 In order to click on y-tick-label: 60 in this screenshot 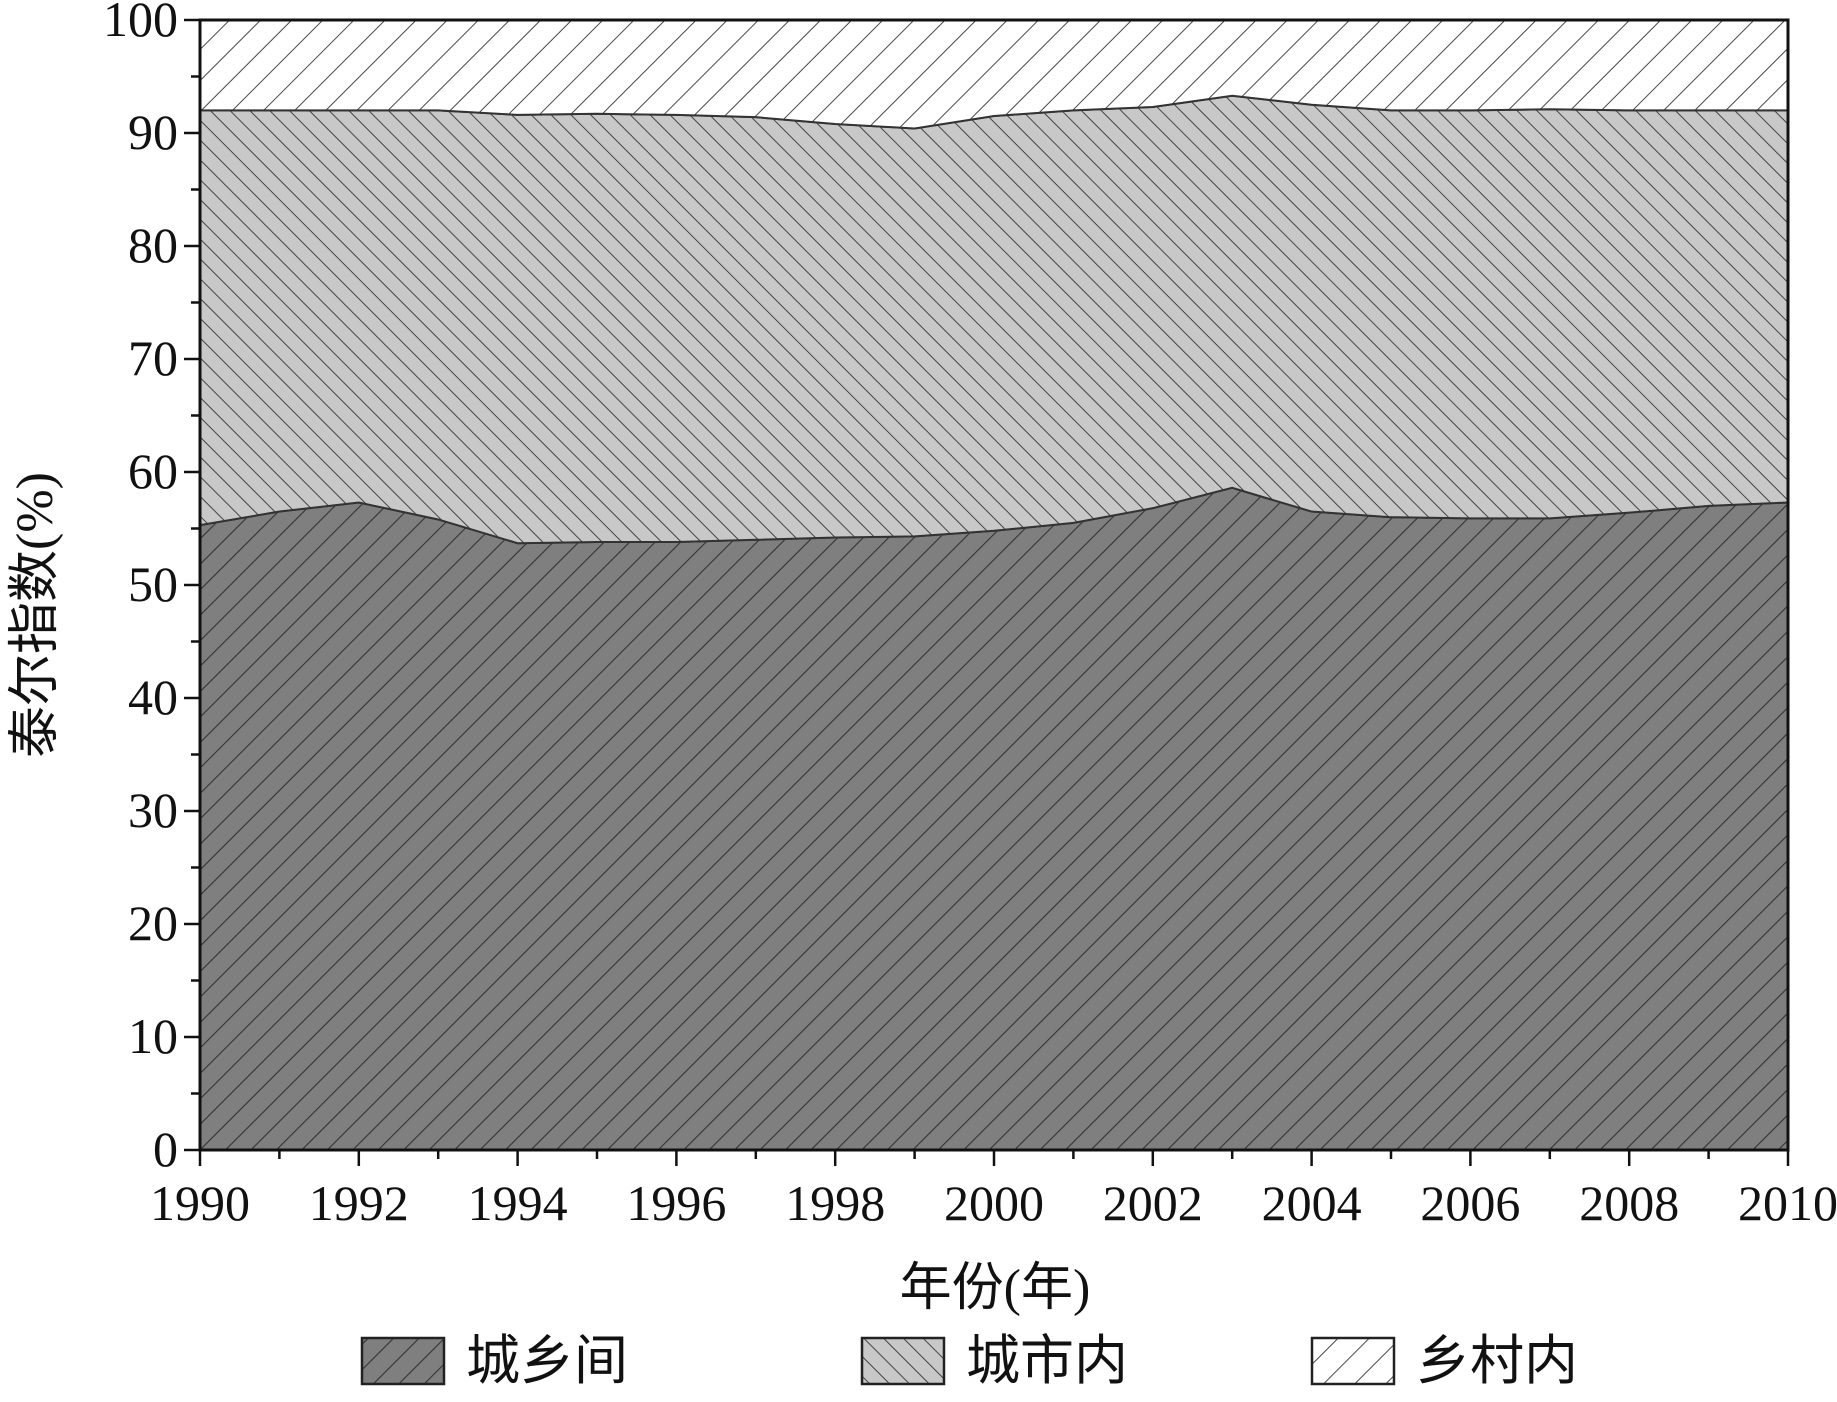, I will do `click(153, 471)`.